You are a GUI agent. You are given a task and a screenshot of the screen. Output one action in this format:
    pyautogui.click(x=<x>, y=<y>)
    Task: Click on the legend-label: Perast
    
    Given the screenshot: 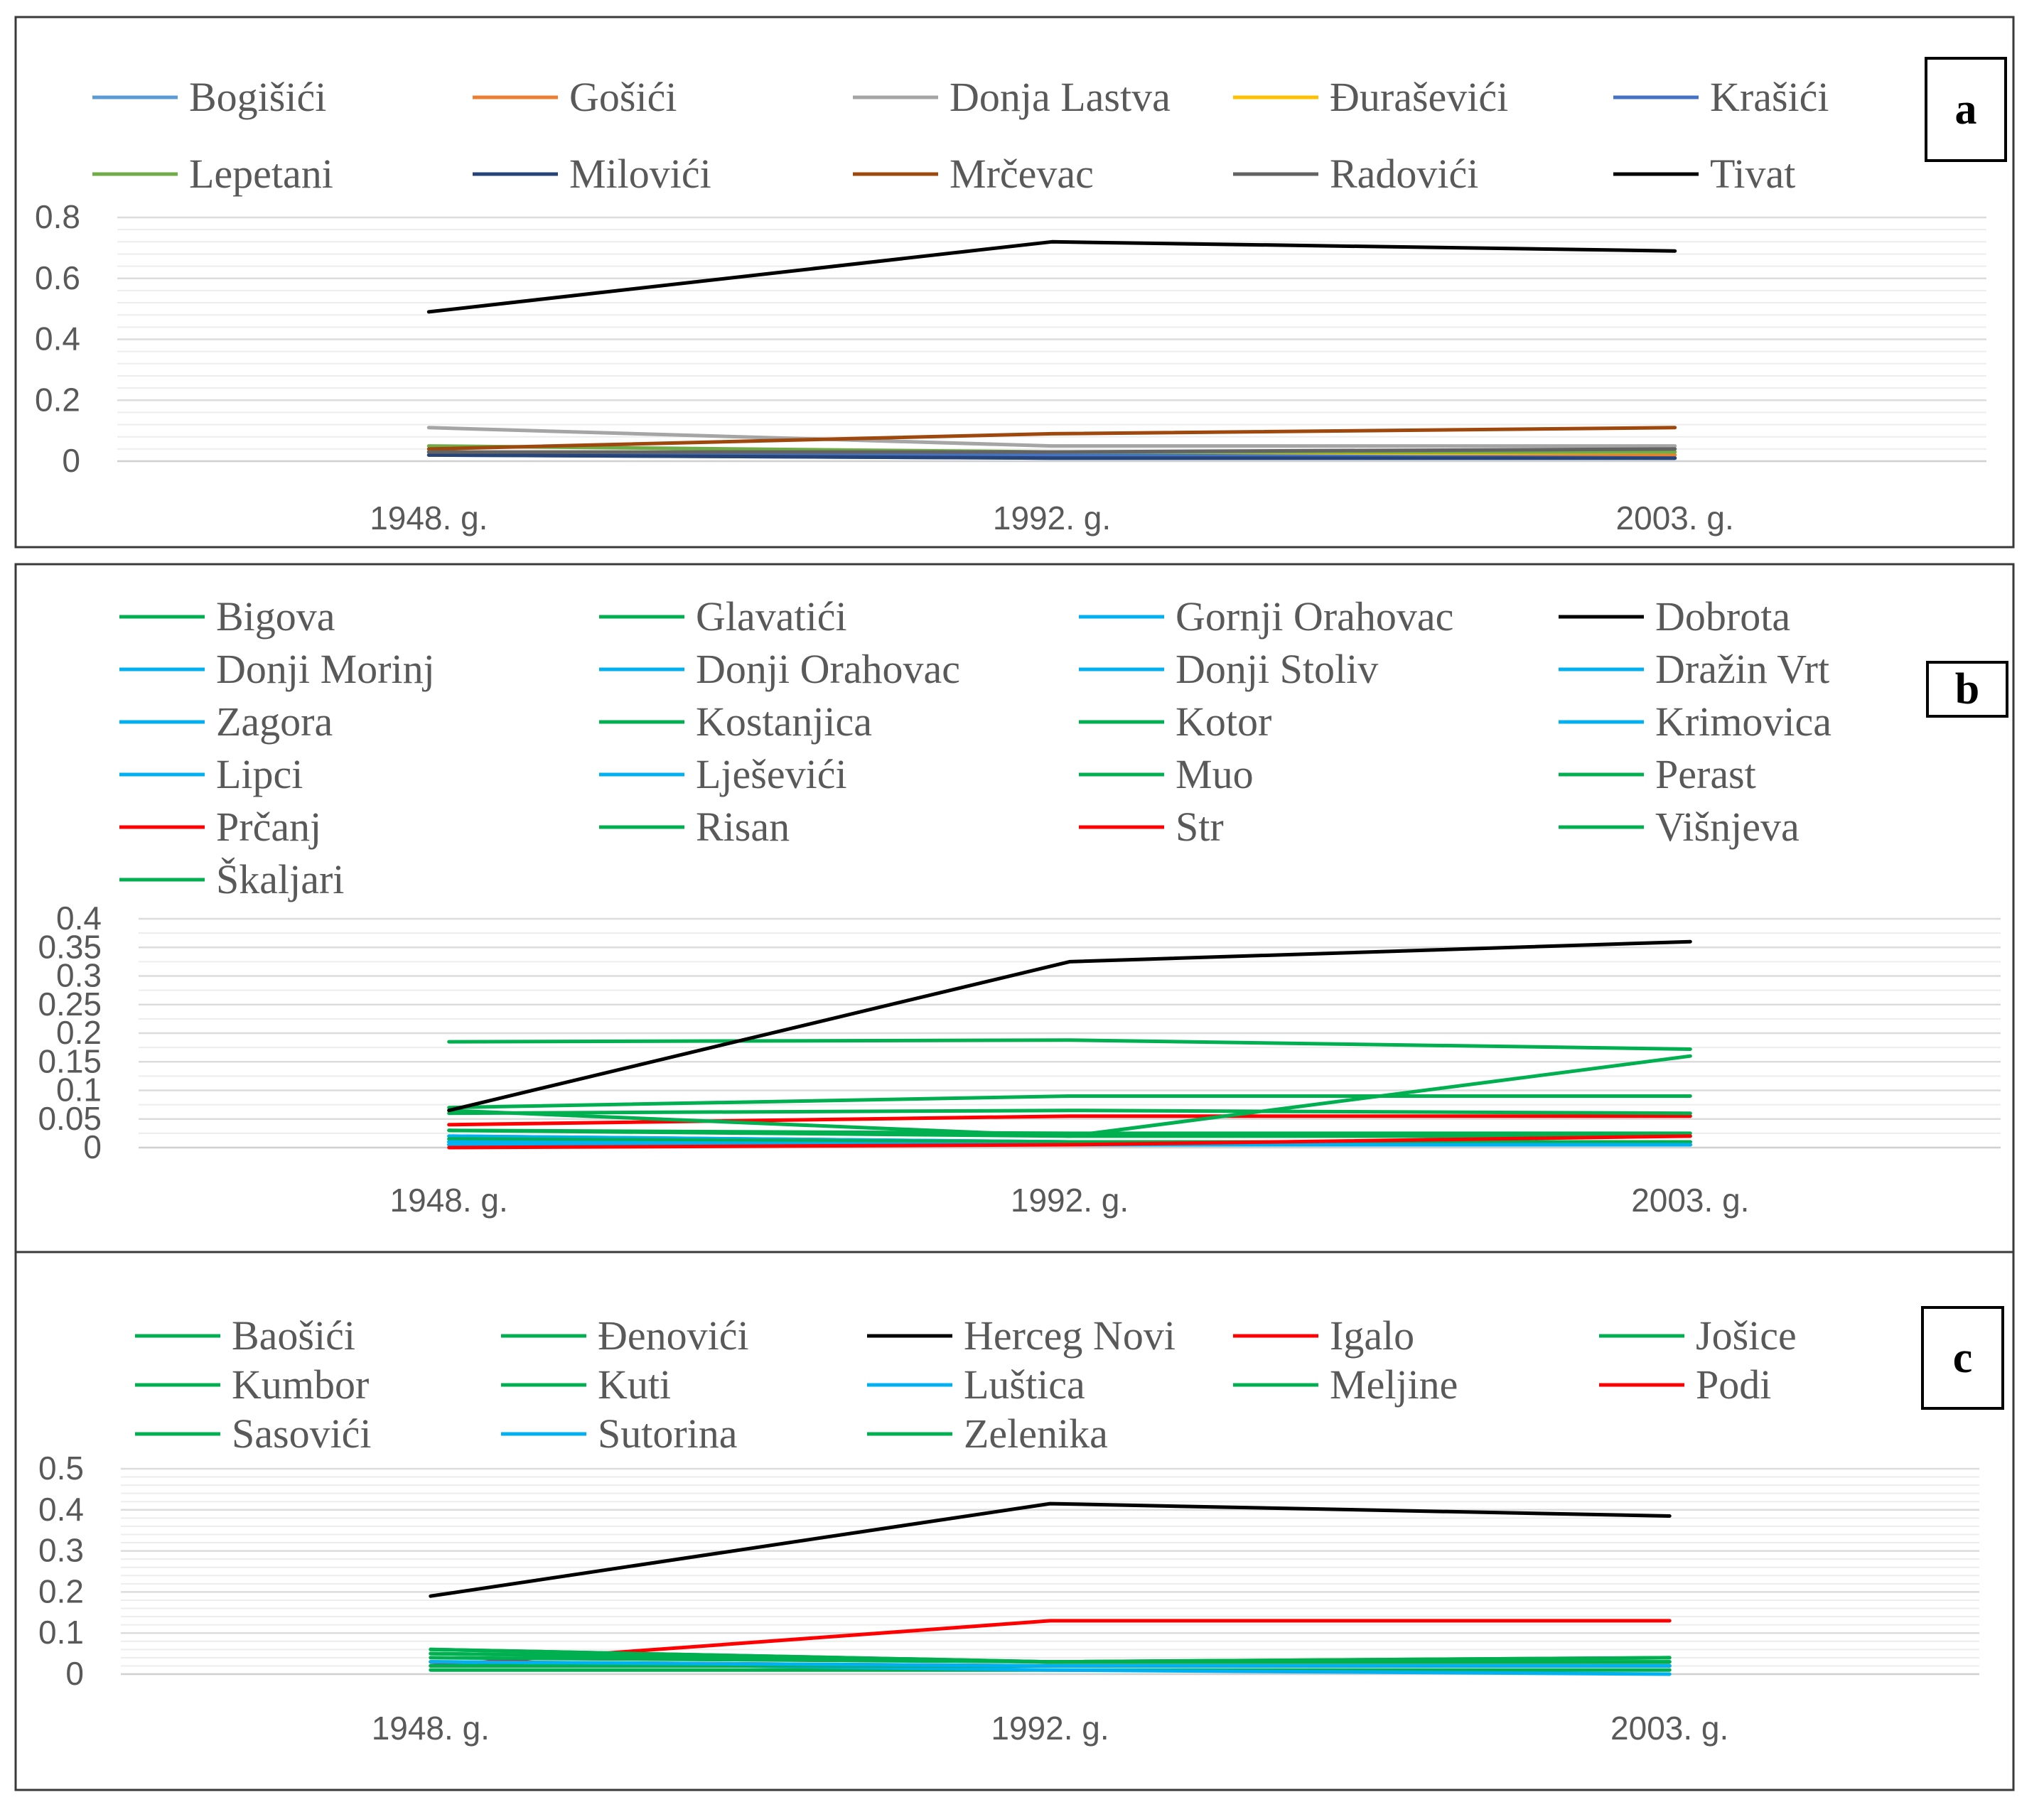 What is the action you would take?
    pyautogui.click(x=1705, y=774)
    